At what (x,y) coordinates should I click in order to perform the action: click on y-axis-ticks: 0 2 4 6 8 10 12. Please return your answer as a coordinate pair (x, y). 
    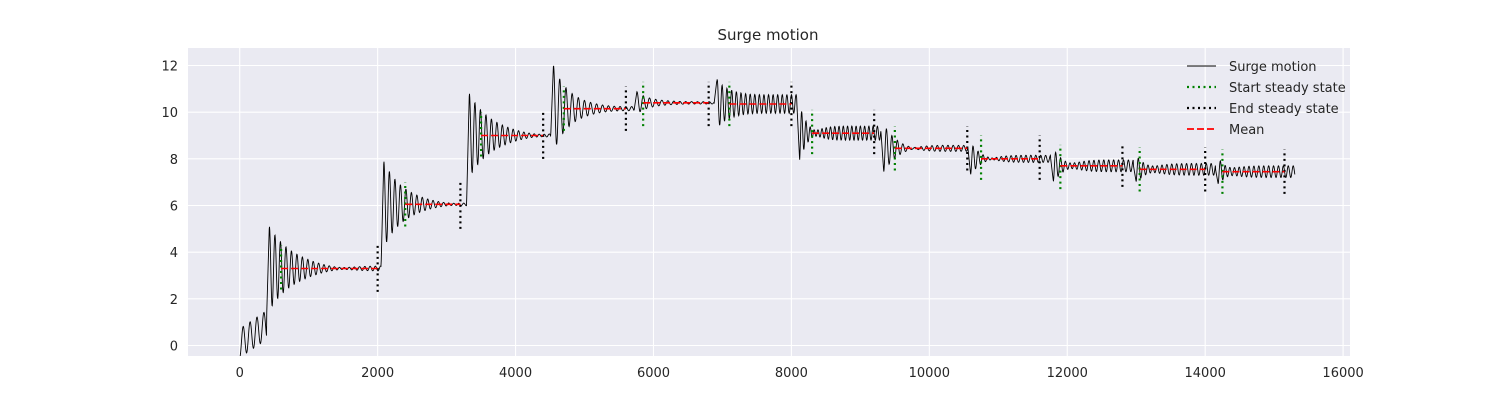
    Looking at the image, I should click on (169, 207).